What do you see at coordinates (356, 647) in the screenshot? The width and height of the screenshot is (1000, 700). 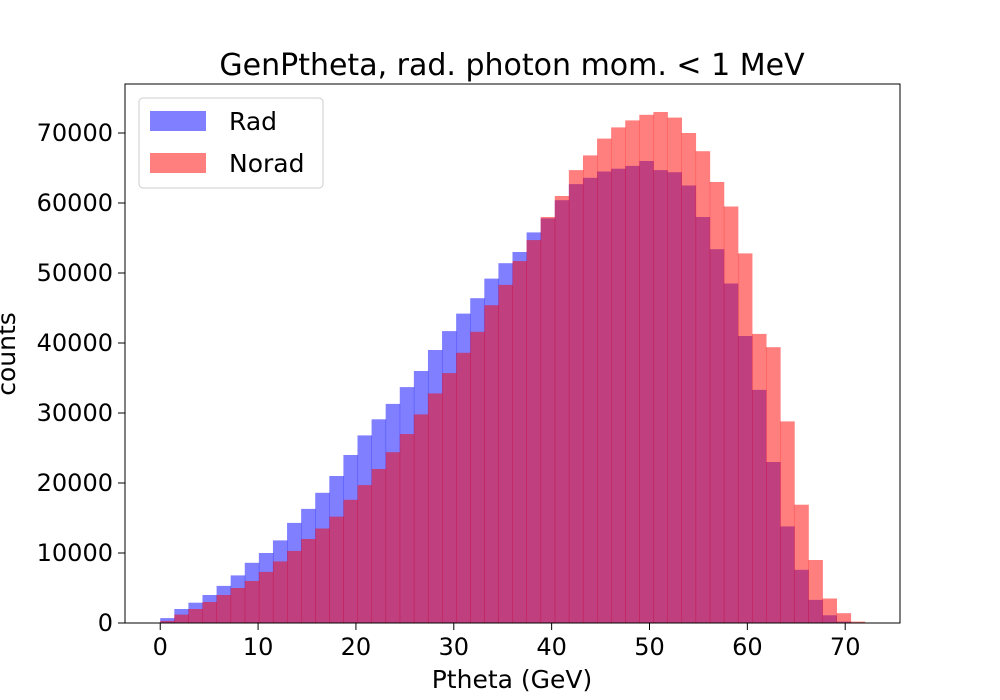 I see `x-tick-label-2: 20` at bounding box center [356, 647].